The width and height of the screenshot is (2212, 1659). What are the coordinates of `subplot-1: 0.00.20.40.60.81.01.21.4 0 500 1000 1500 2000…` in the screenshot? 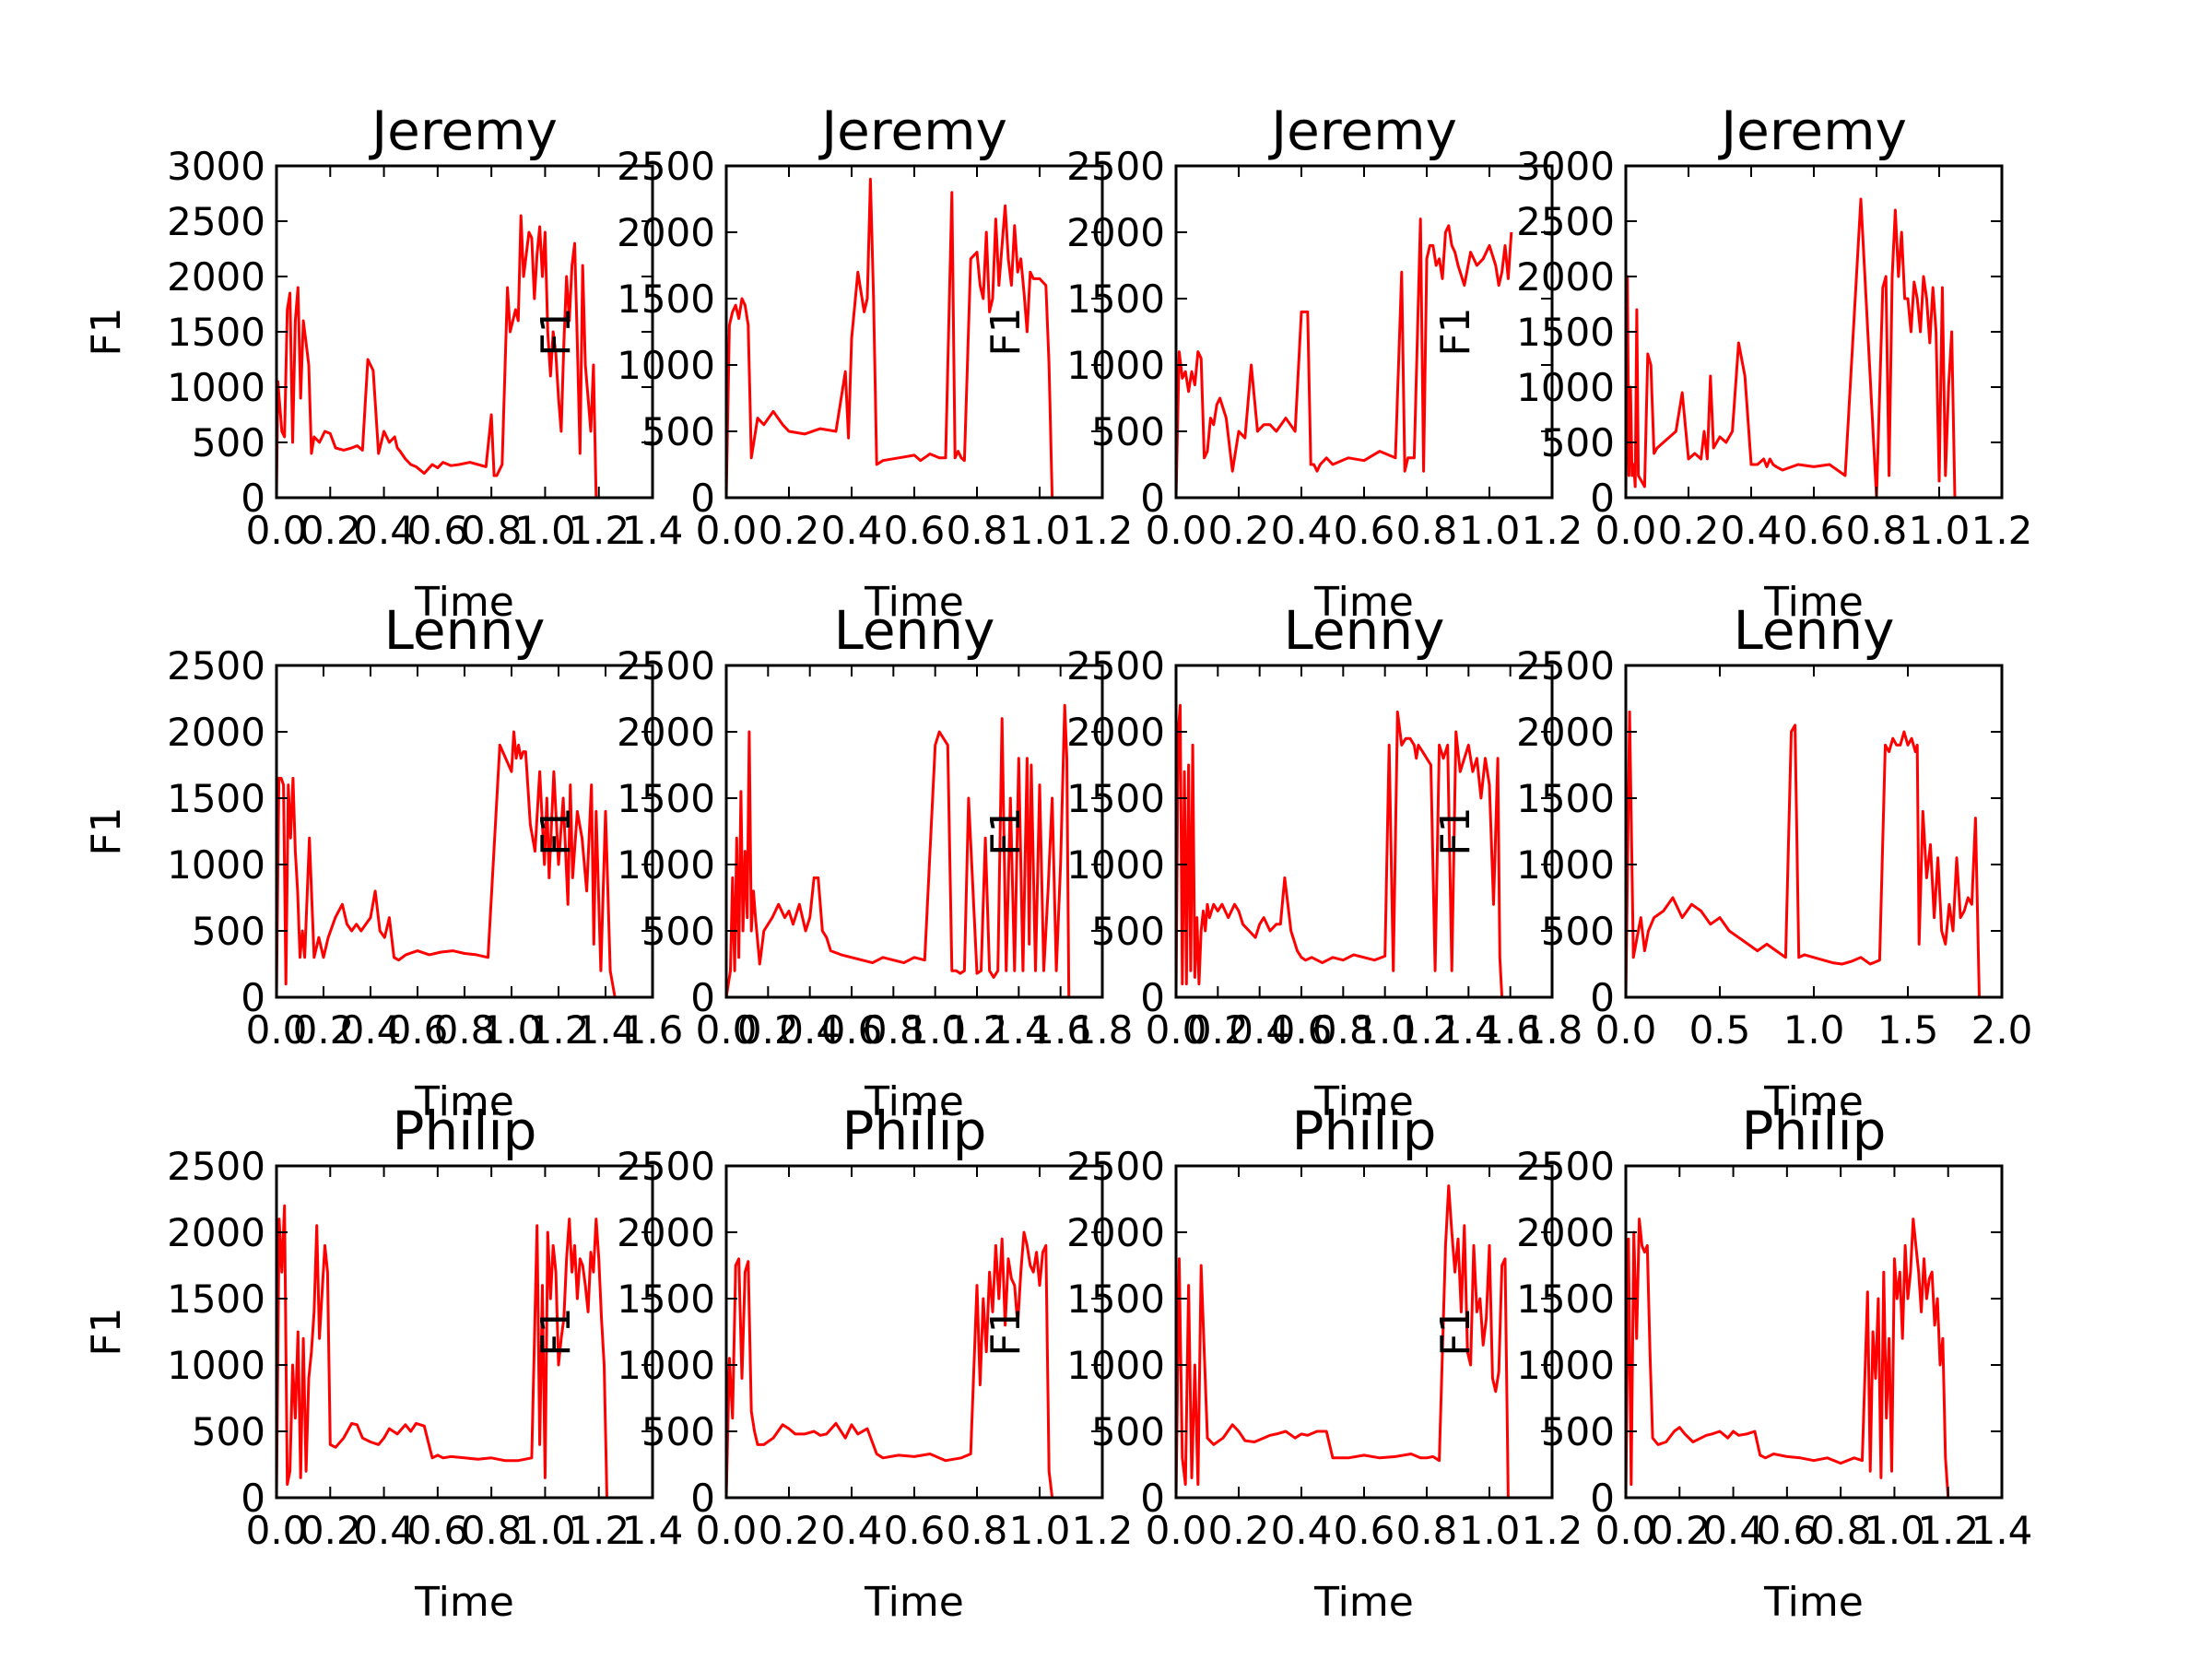 It's located at (383, 363).